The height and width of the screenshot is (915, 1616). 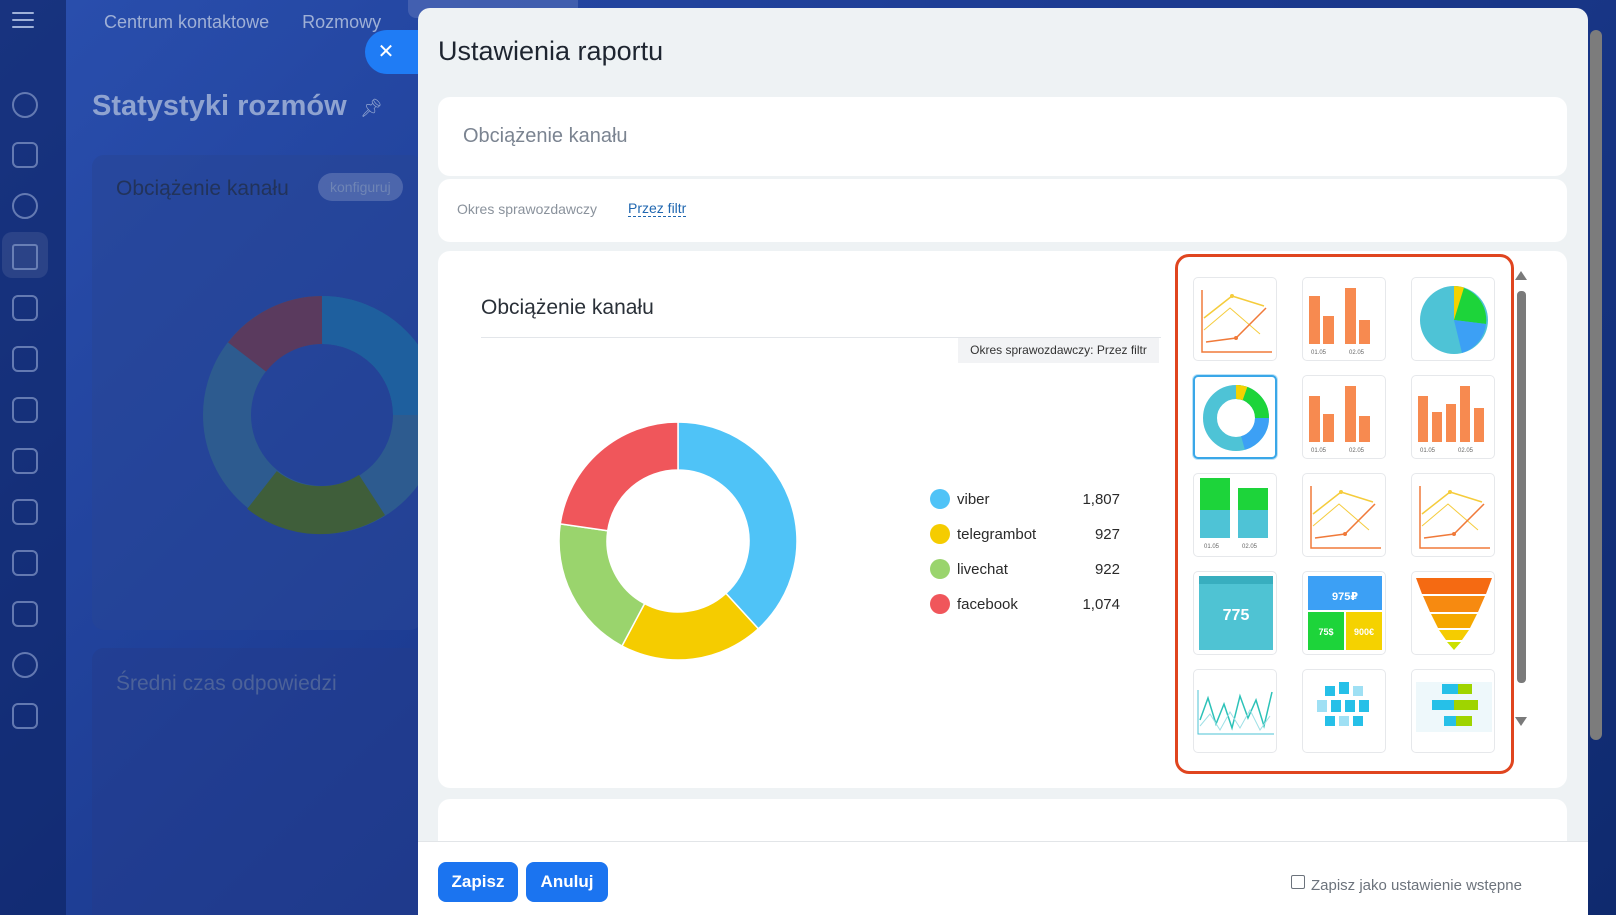 What do you see at coordinates (25, 716) in the screenshot?
I see `sidebar-icon-box` at bounding box center [25, 716].